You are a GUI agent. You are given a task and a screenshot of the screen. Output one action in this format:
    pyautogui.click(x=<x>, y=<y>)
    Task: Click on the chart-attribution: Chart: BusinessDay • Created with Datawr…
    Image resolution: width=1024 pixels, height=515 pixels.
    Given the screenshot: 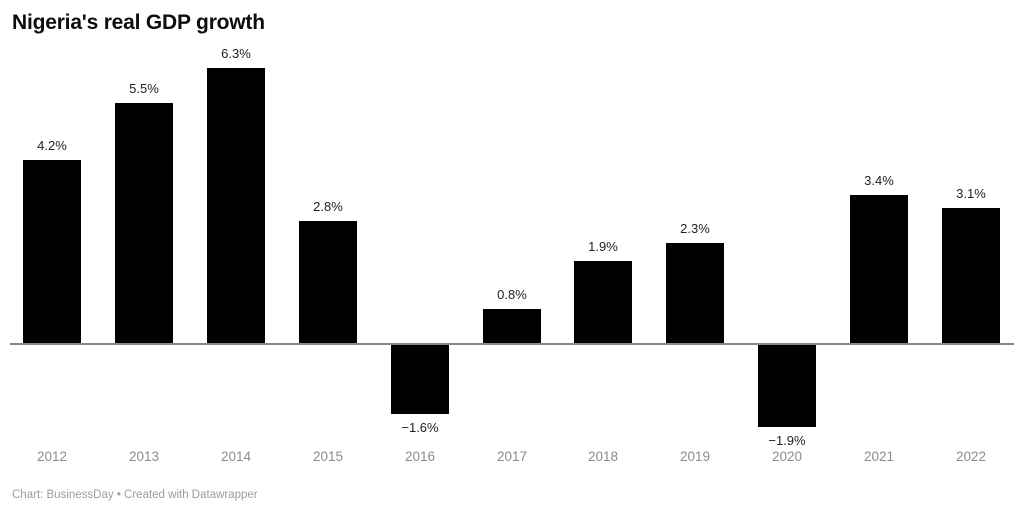 What is the action you would take?
    pyautogui.click(x=135, y=495)
    